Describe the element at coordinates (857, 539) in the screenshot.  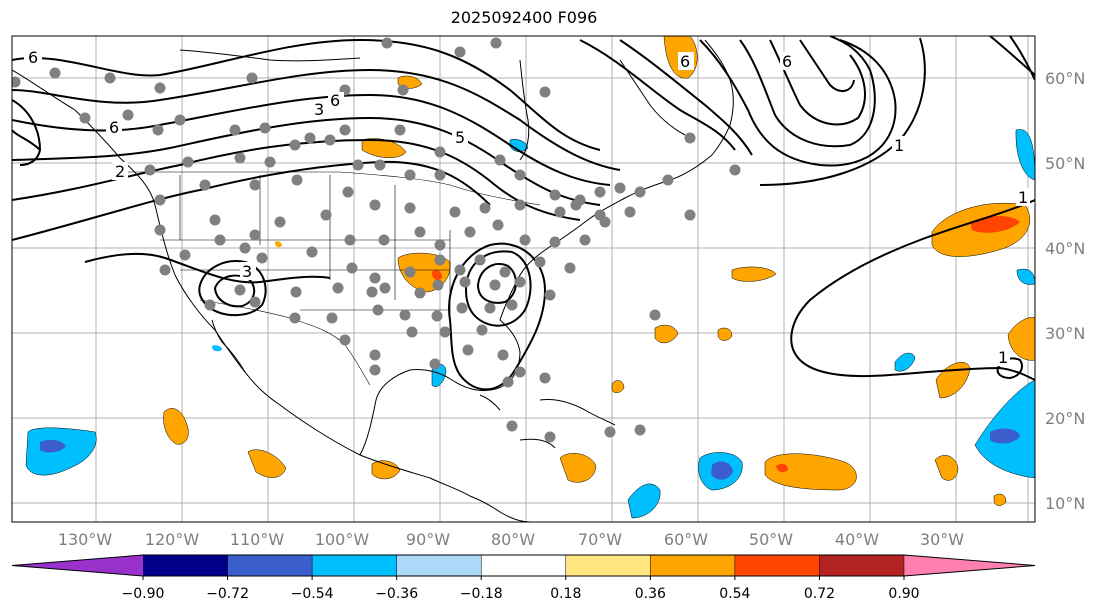
I see `longitude-label: 40°W` at that location.